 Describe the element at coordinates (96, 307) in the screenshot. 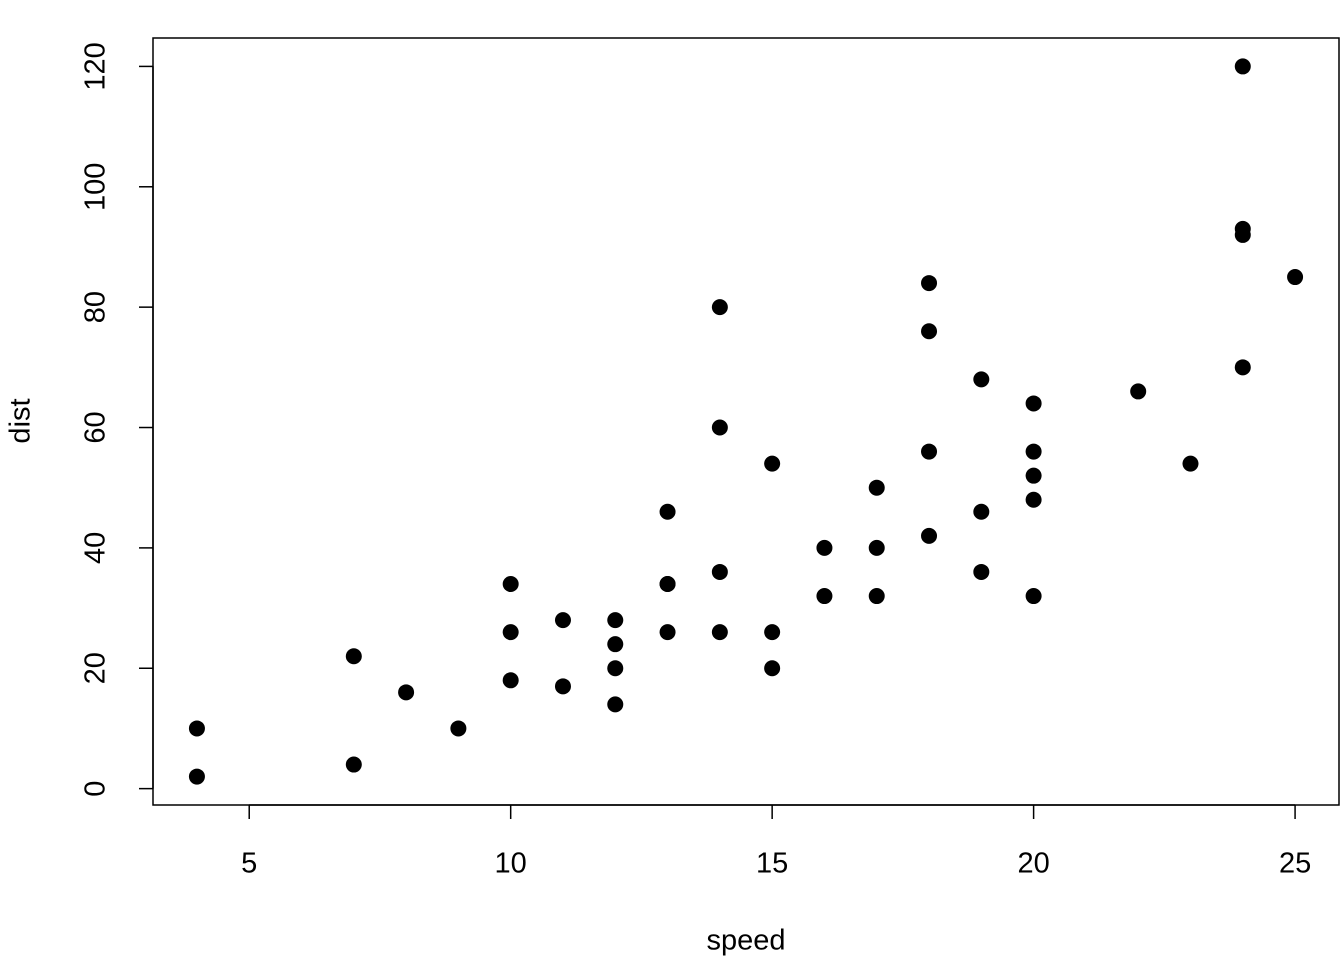

I see `y-tick-label: 80` at that location.